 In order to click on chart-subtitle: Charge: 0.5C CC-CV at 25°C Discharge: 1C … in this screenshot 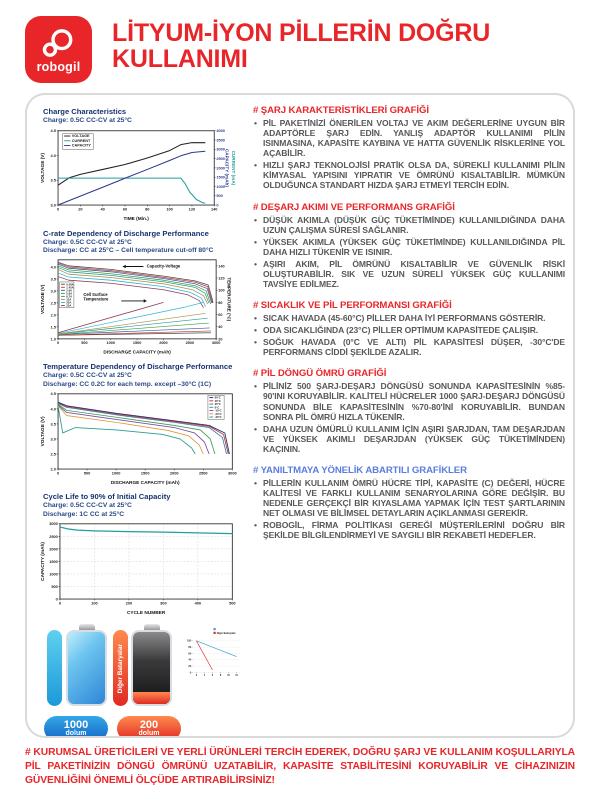, I will do `click(87, 510)`.